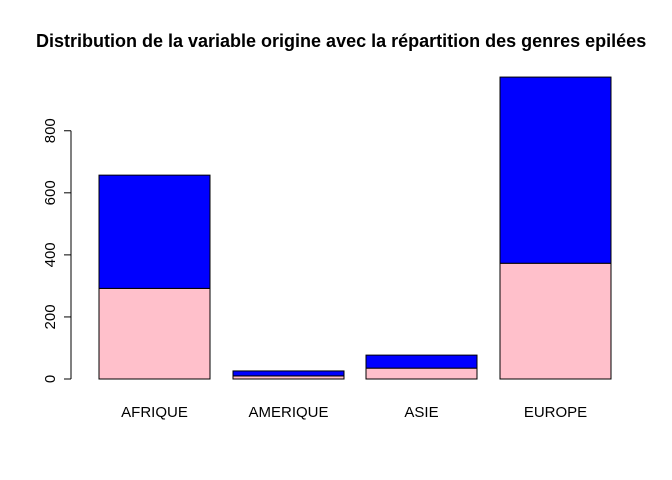 Image resolution: width=672 pixels, height=480 pixels. What do you see at coordinates (154, 412) in the screenshot?
I see `x-category-label: AFRIQUE` at bounding box center [154, 412].